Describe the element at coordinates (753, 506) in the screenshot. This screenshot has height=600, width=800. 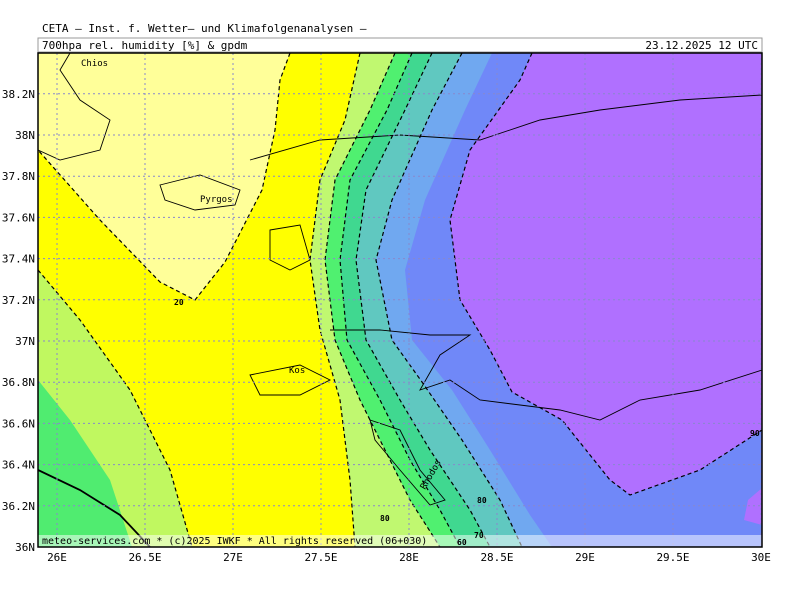
I see `band-purple` at that location.